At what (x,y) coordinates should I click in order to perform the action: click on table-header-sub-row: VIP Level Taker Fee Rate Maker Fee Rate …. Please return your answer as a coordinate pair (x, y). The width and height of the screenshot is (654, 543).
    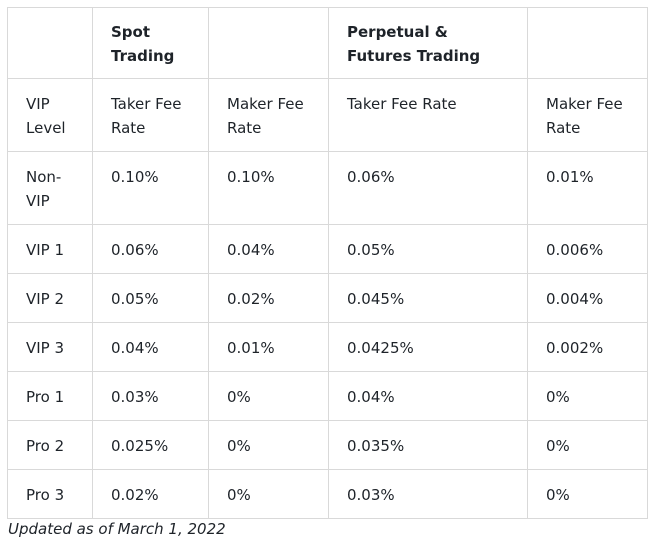
    Looking at the image, I should click on (327, 115).